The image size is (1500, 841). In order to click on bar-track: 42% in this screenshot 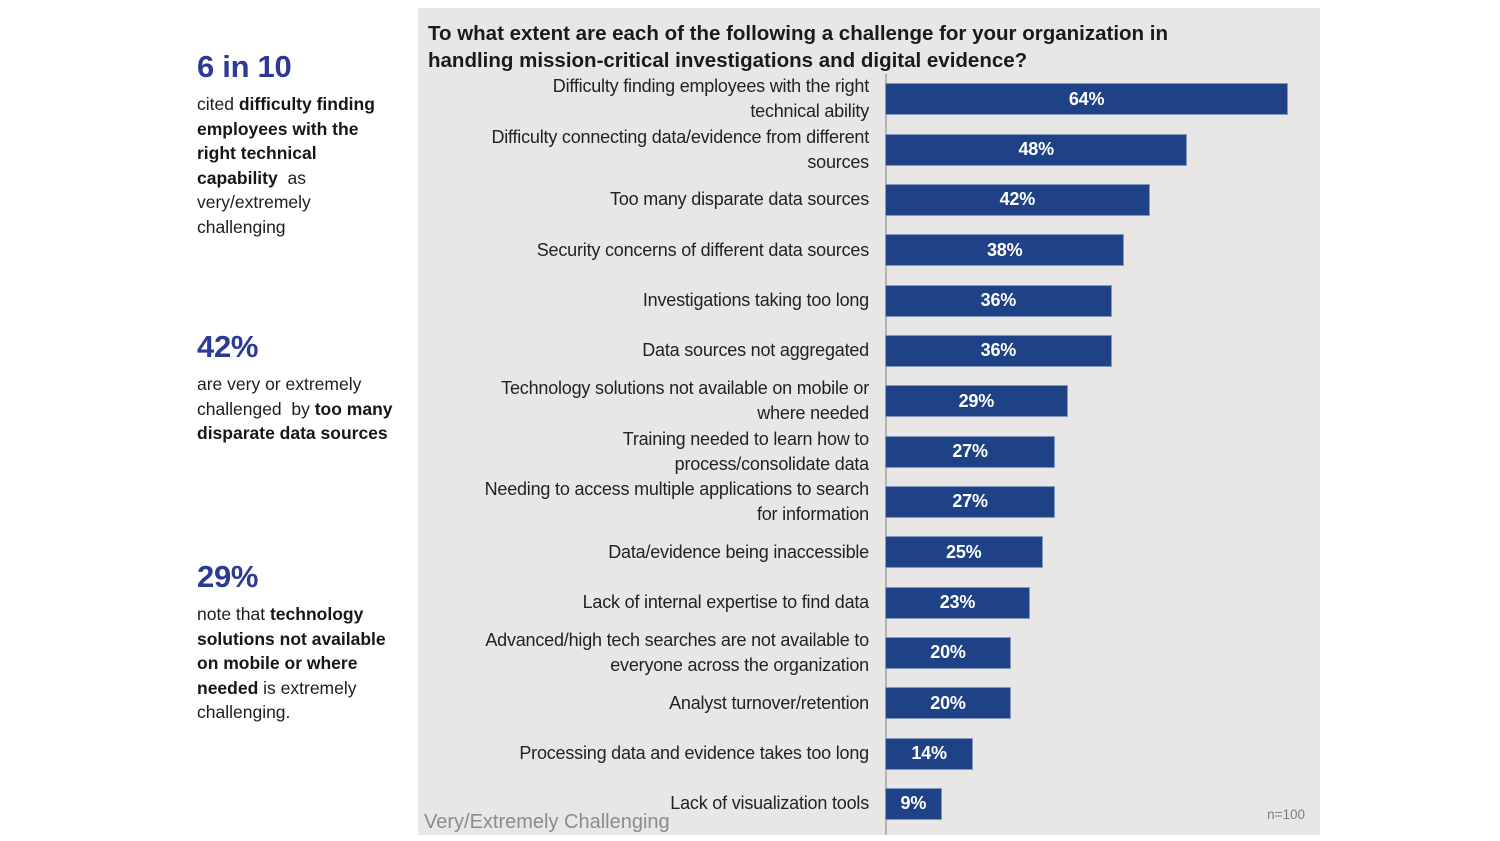, I will do `click(1102, 199)`.